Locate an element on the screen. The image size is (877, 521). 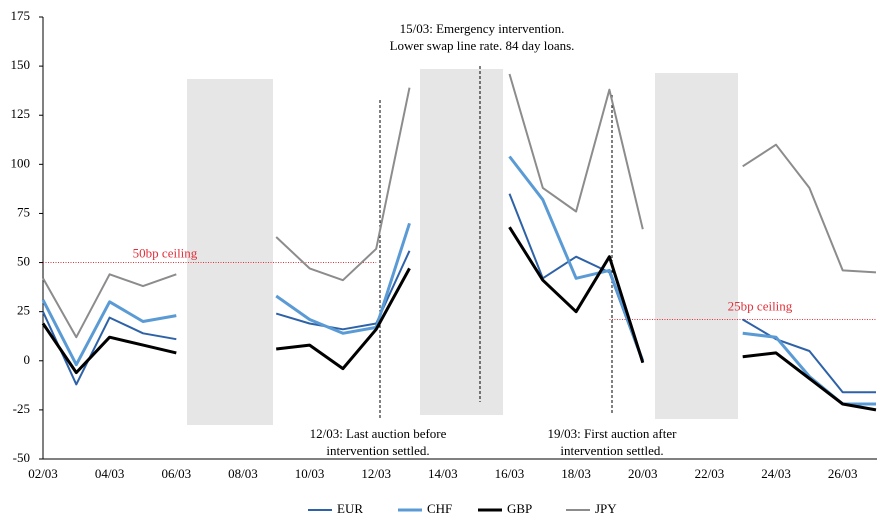
y-tick-label: 150 is located at coordinates (21, 64).